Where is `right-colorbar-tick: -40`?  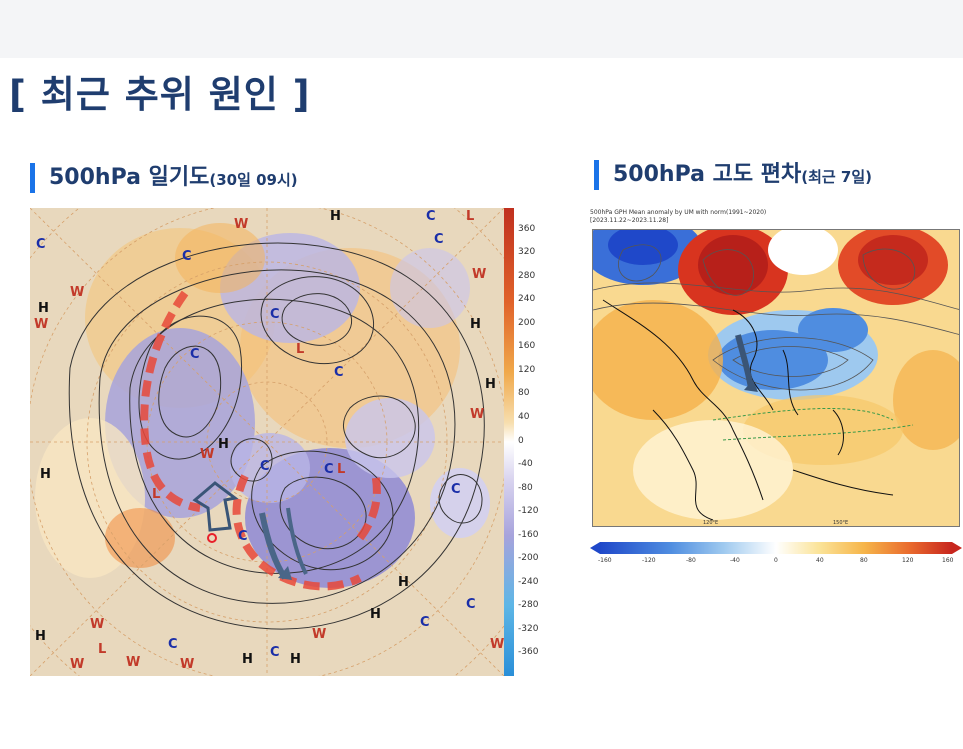 right-colorbar-tick: -40 is located at coordinates (735, 560).